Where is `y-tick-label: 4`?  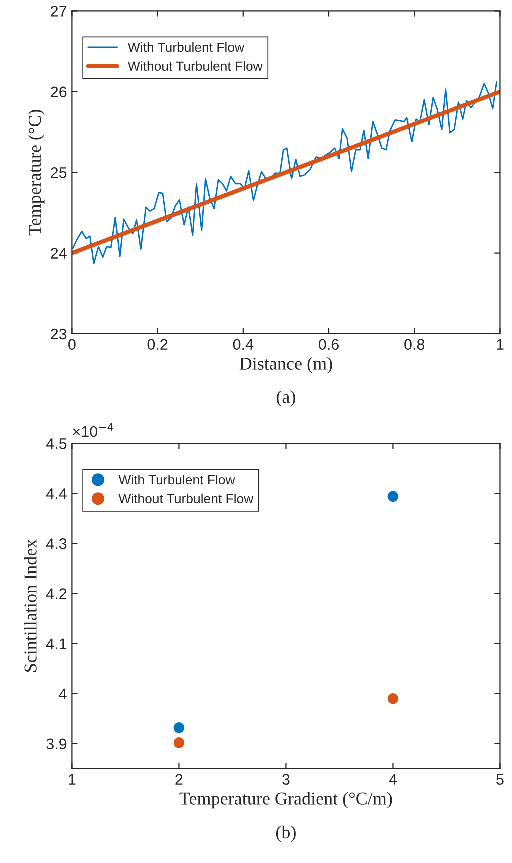
y-tick-label: 4 is located at coordinates (63, 694).